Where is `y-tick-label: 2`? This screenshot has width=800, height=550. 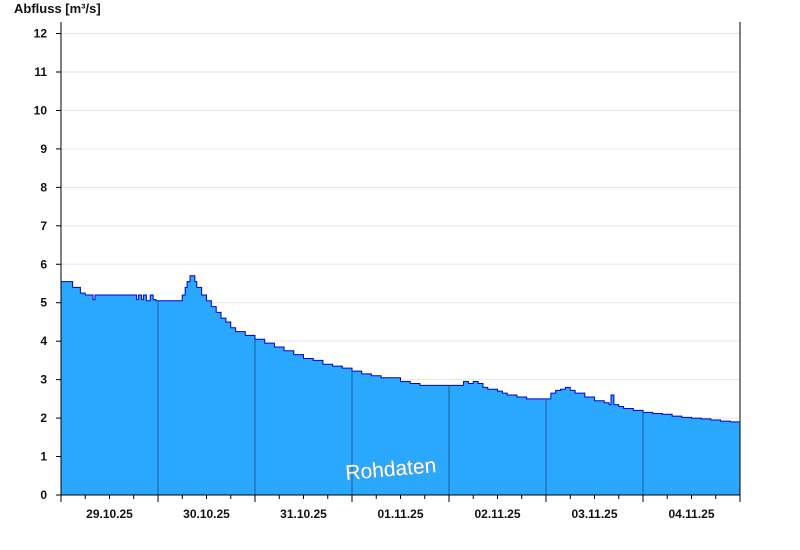
y-tick-label: 2 is located at coordinates (43, 418).